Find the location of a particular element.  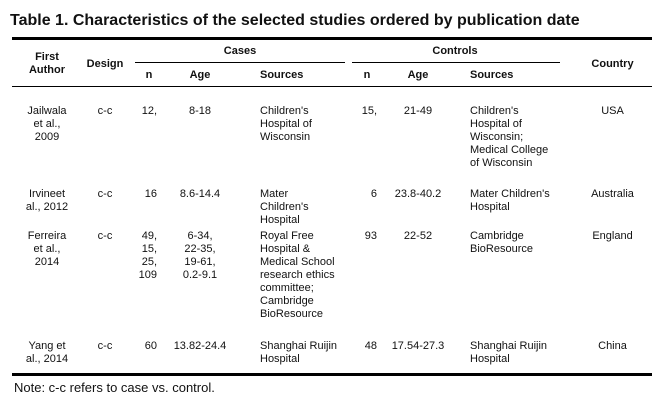

header-controls-sources: Sources is located at coordinates (492, 75).